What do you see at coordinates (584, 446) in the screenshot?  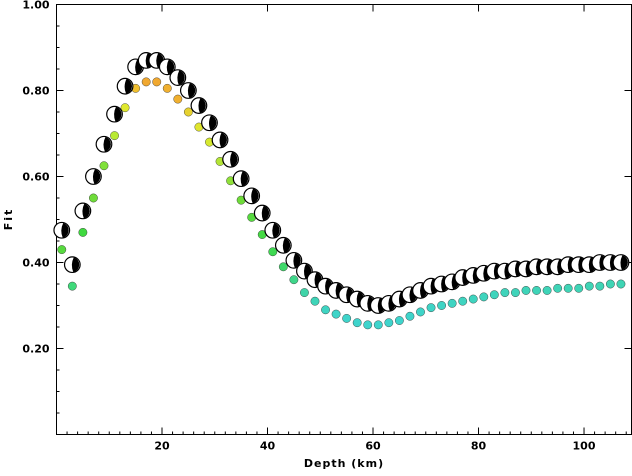 I see `x-tick-label: 100` at bounding box center [584, 446].